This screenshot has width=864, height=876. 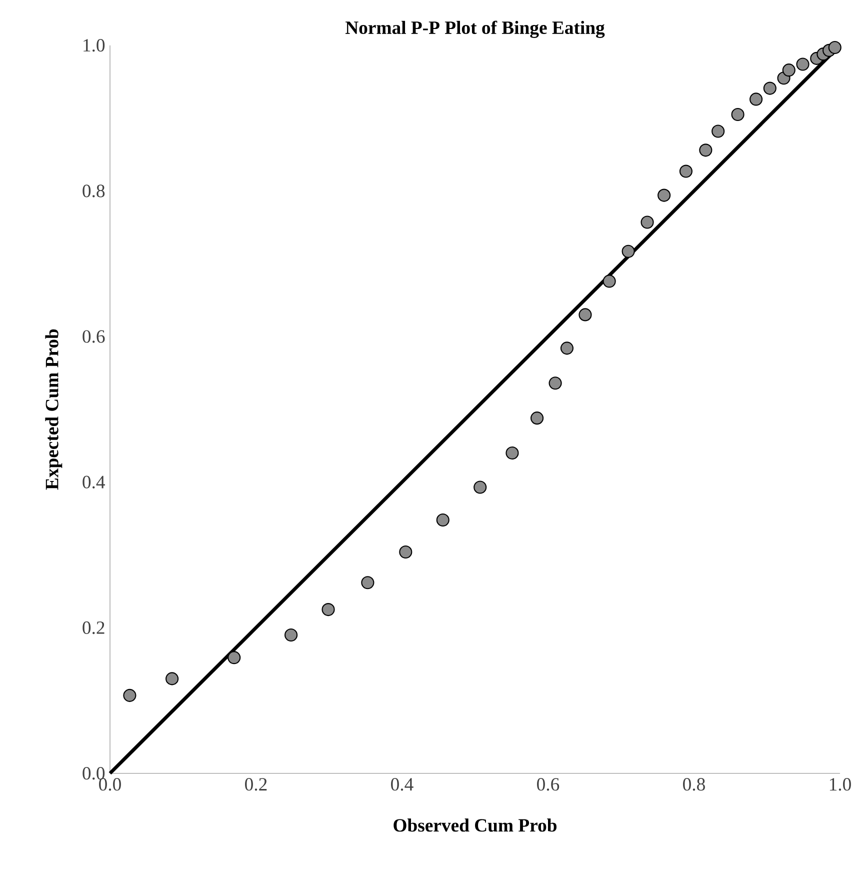 What do you see at coordinates (548, 784) in the screenshot?
I see `x-tick-label: 0.6` at bounding box center [548, 784].